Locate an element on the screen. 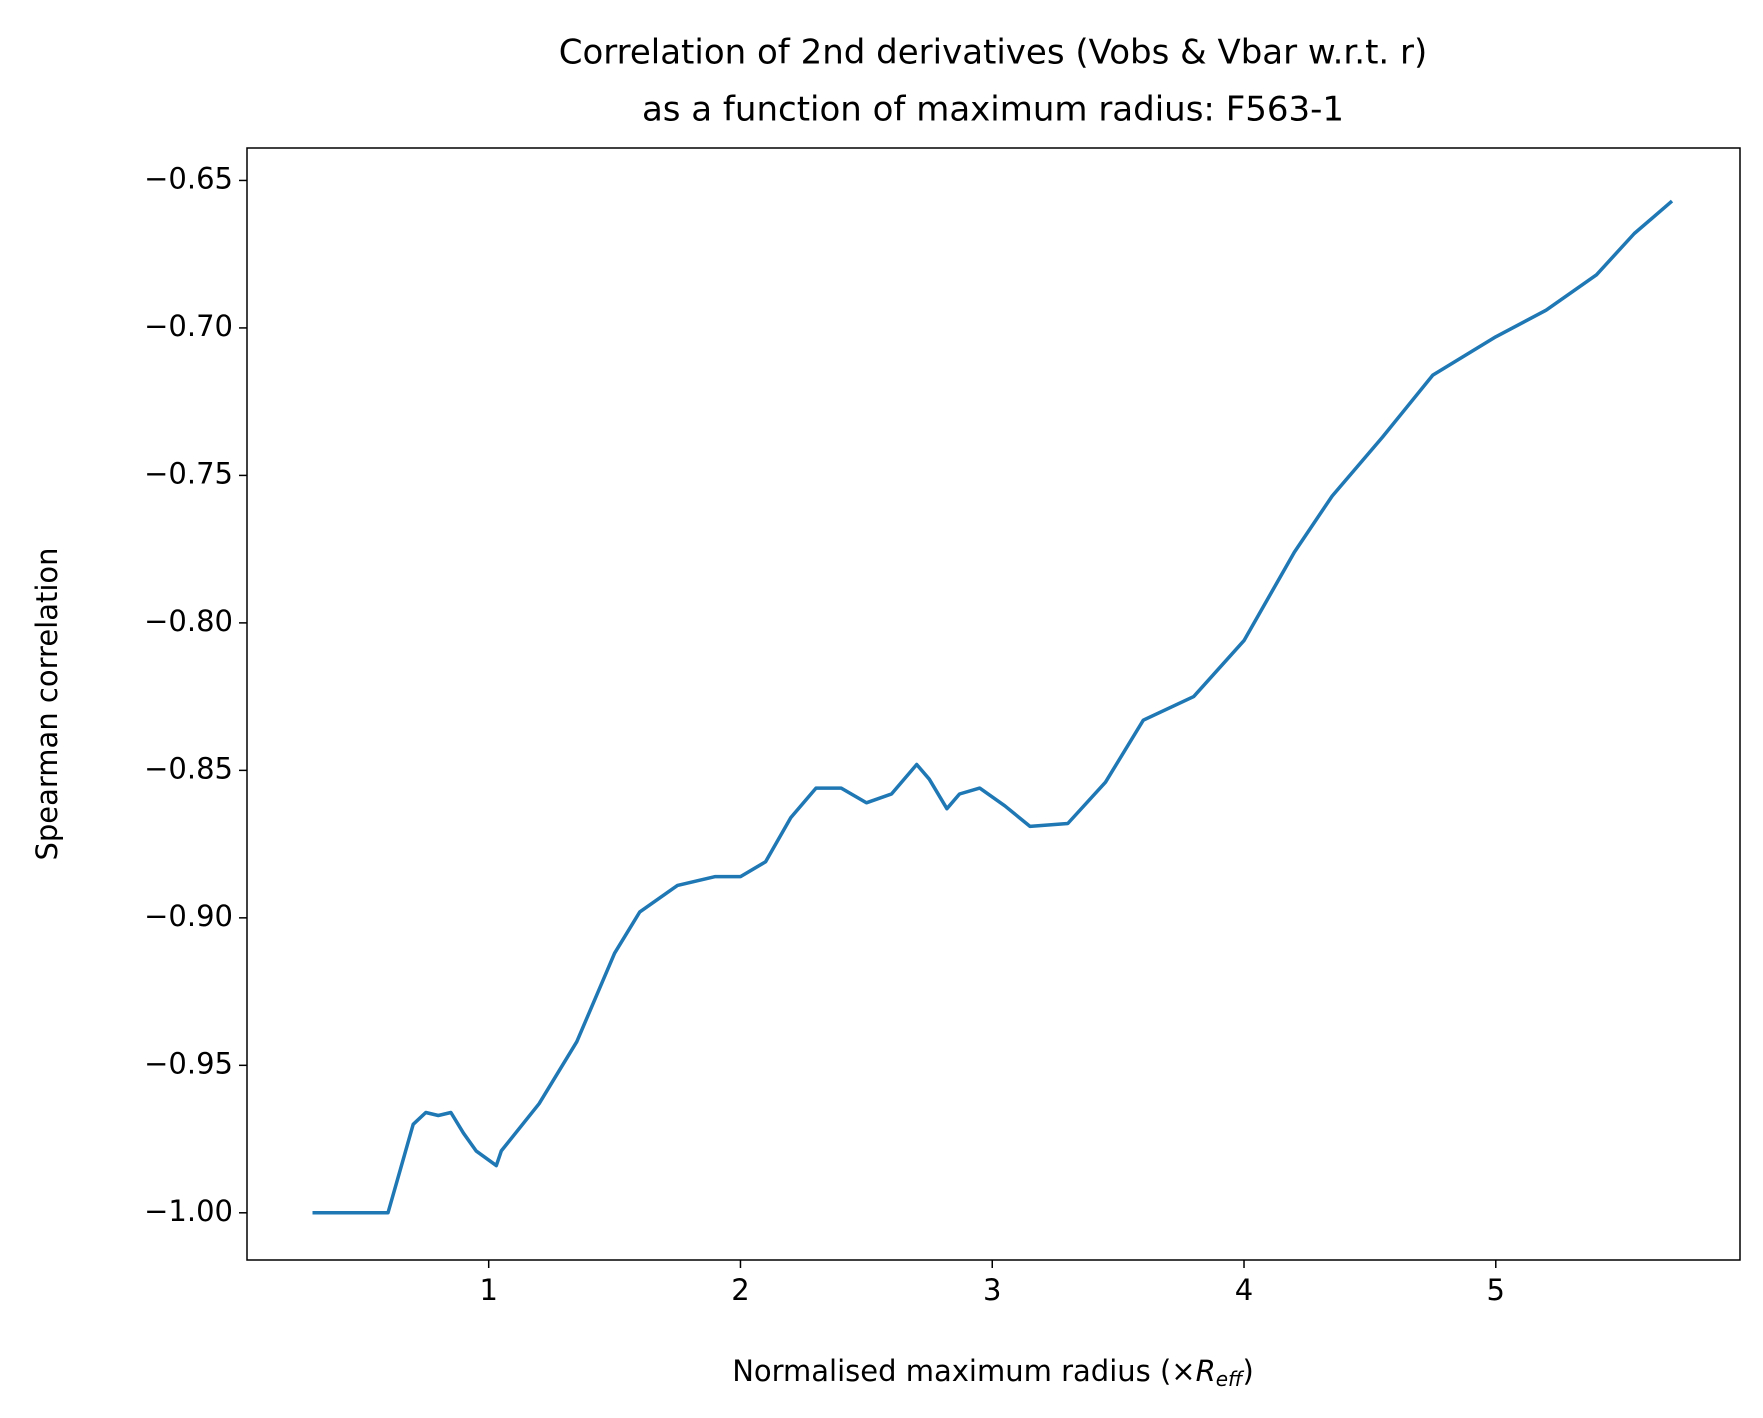 The image size is (1763, 1418). y-tick-label: −0.70 is located at coordinates (188, 326).